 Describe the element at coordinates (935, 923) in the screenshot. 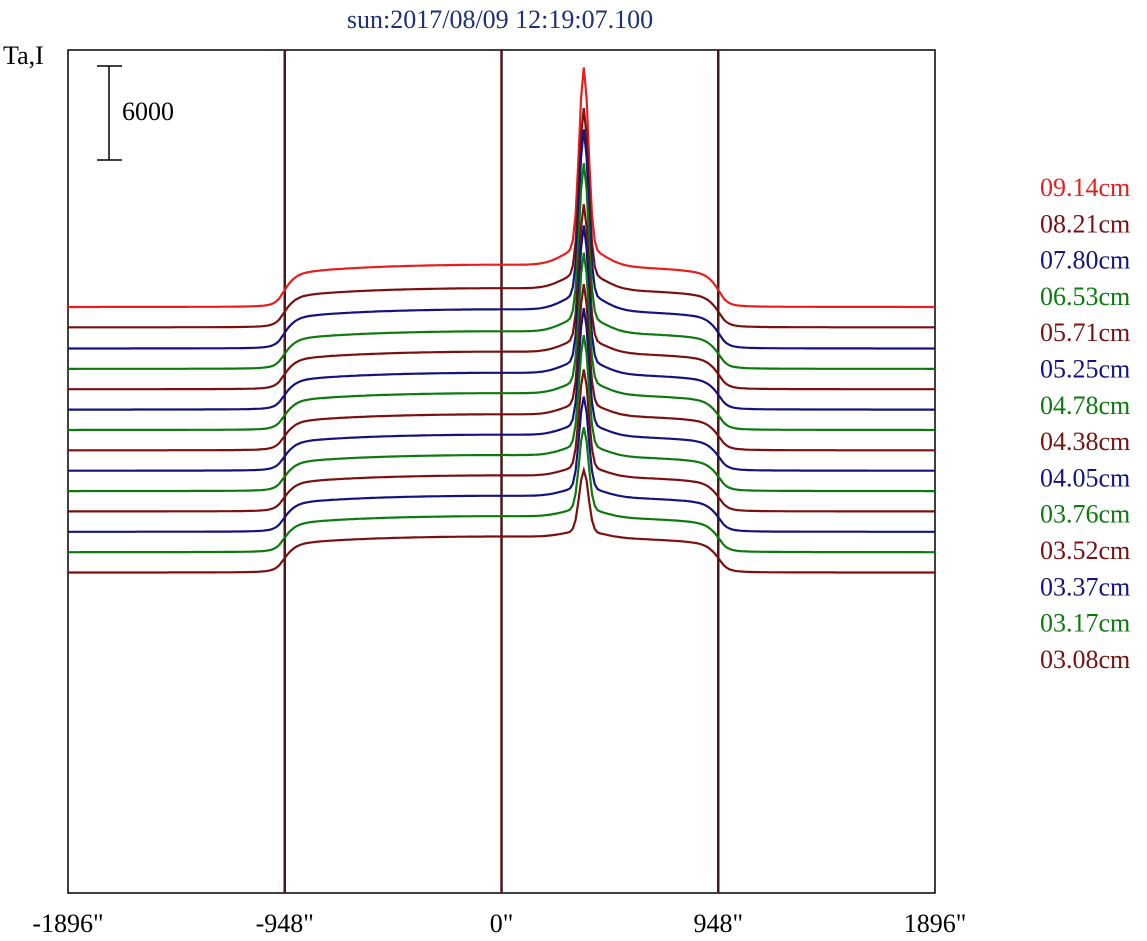

I see `x-tick-label: 1896"` at that location.